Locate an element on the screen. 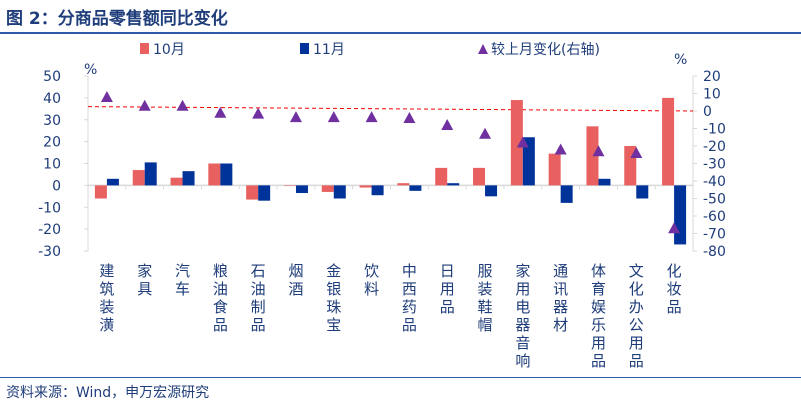  category-label-金银珠宝: 宝 is located at coordinates (333, 325).